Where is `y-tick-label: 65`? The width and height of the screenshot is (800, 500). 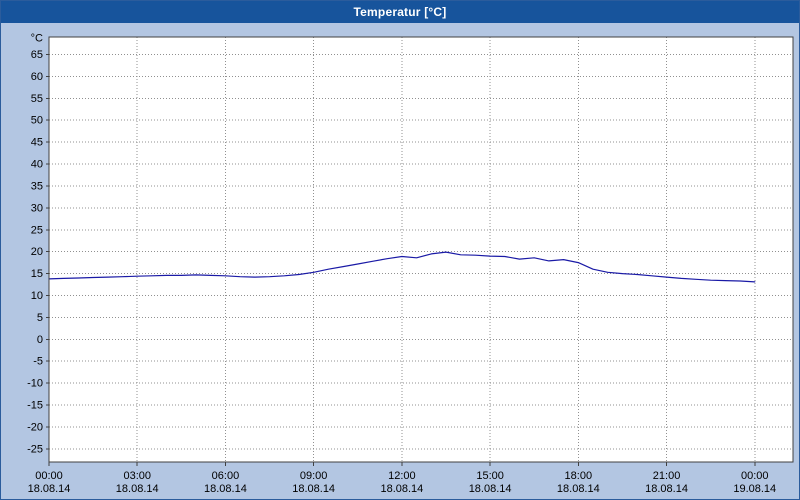 y-tick-label: 65 is located at coordinates (37, 55).